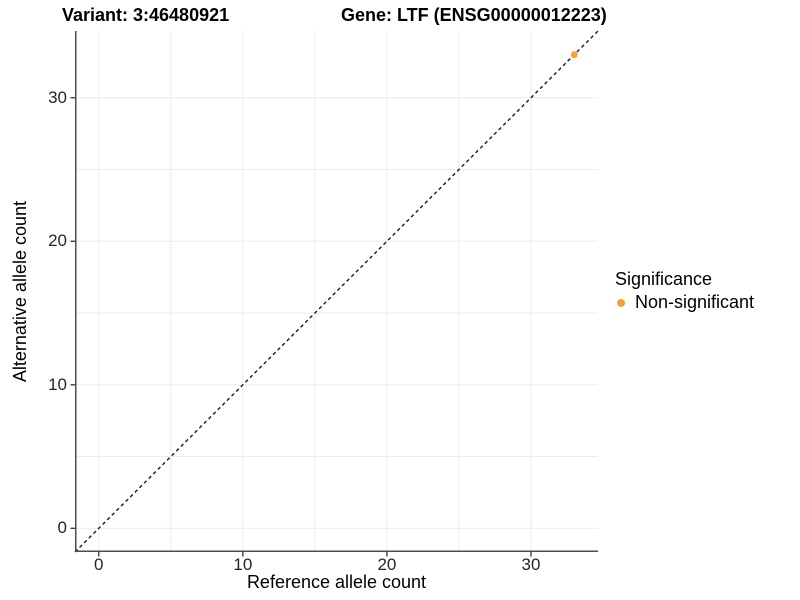  Describe the element at coordinates (146, 15) in the screenshot. I see `variant-title: Variant: 3:46480921` at that location.